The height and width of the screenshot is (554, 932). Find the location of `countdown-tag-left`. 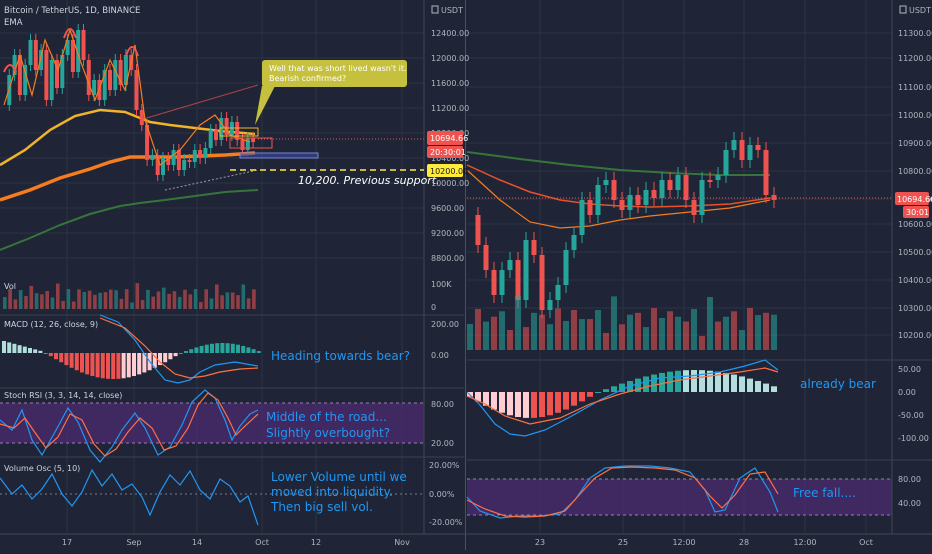

countdown-tag-left is located at coordinates (445, 152).